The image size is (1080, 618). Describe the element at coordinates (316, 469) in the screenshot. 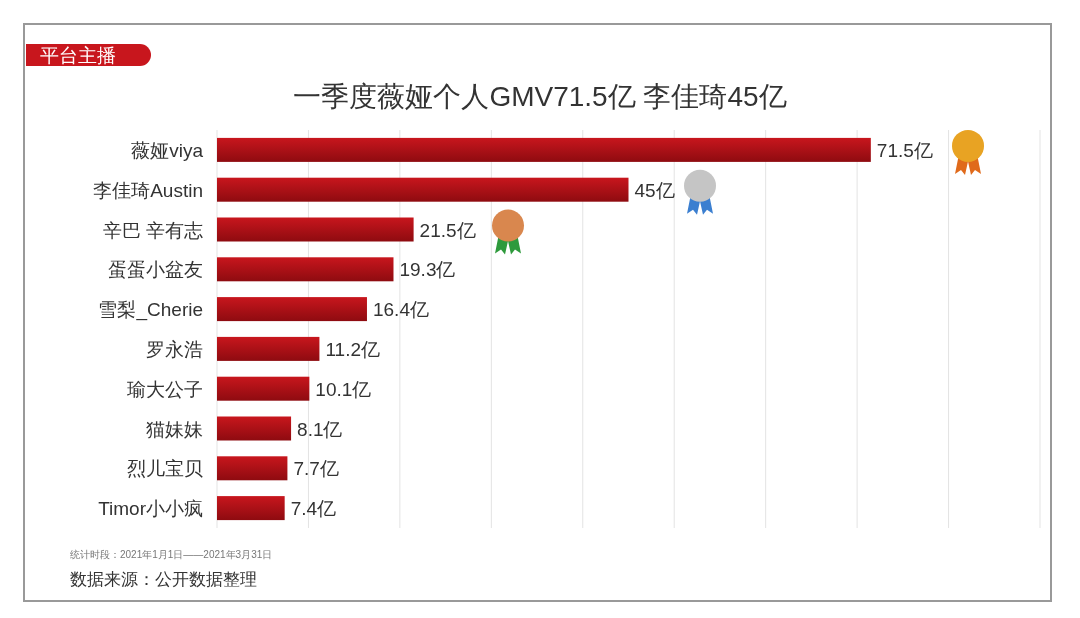

I see `data-label: 7.7亿` at that location.